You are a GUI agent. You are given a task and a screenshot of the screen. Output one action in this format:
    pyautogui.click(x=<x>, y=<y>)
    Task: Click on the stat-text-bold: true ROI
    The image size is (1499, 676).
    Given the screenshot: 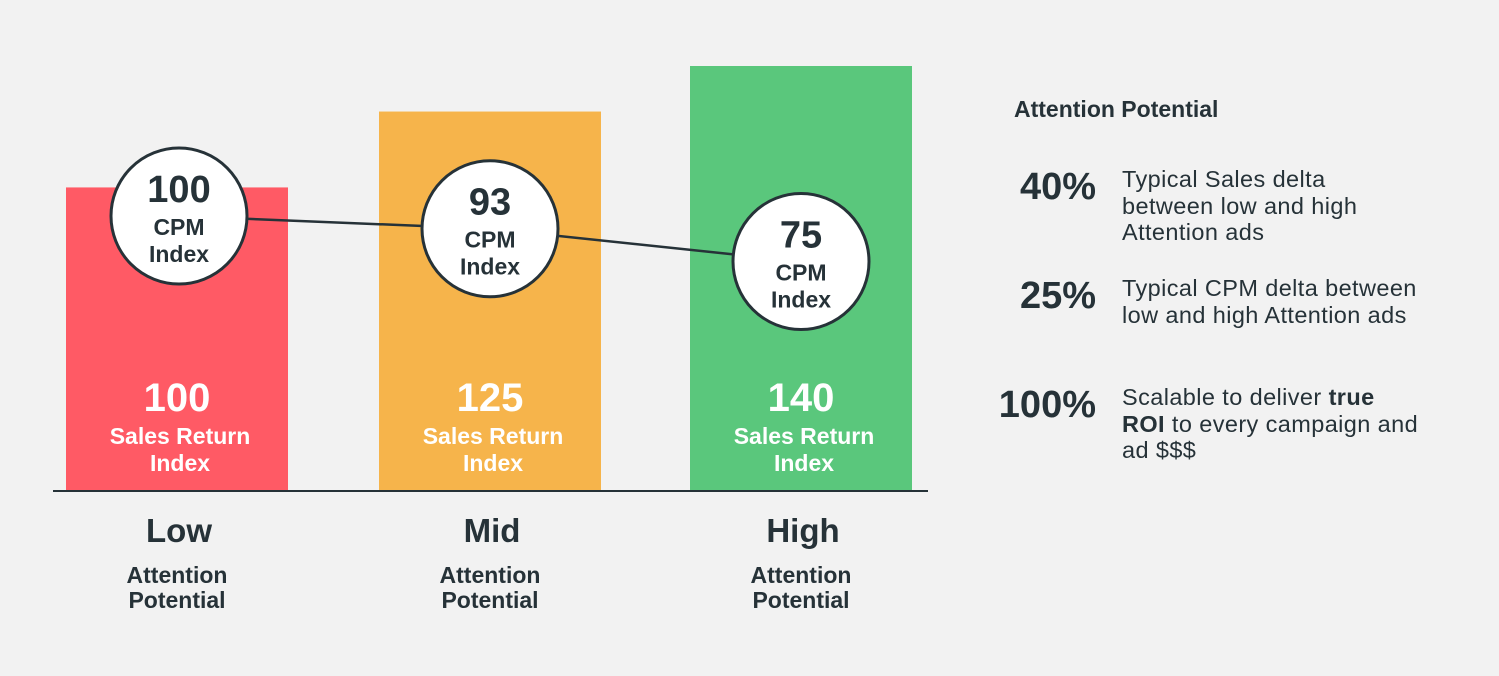 What is the action you would take?
    pyautogui.click(x=1248, y=410)
    